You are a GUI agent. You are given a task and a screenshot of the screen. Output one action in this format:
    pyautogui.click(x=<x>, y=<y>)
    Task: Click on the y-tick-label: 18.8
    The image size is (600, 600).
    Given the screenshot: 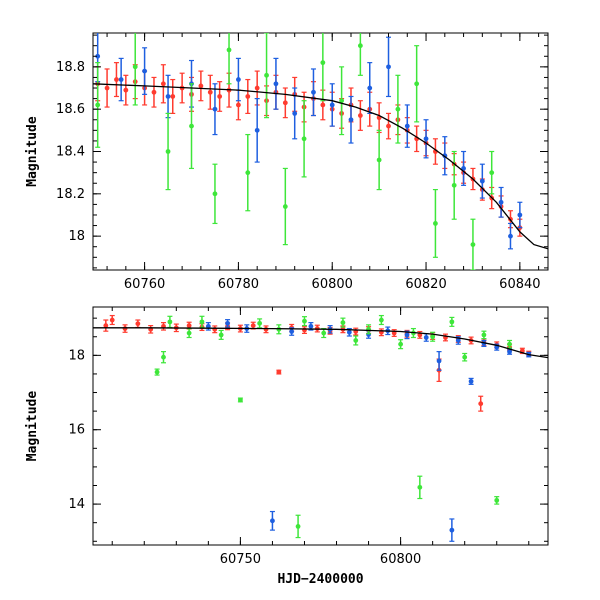 What is the action you would take?
    pyautogui.click(x=70, y=67)
    